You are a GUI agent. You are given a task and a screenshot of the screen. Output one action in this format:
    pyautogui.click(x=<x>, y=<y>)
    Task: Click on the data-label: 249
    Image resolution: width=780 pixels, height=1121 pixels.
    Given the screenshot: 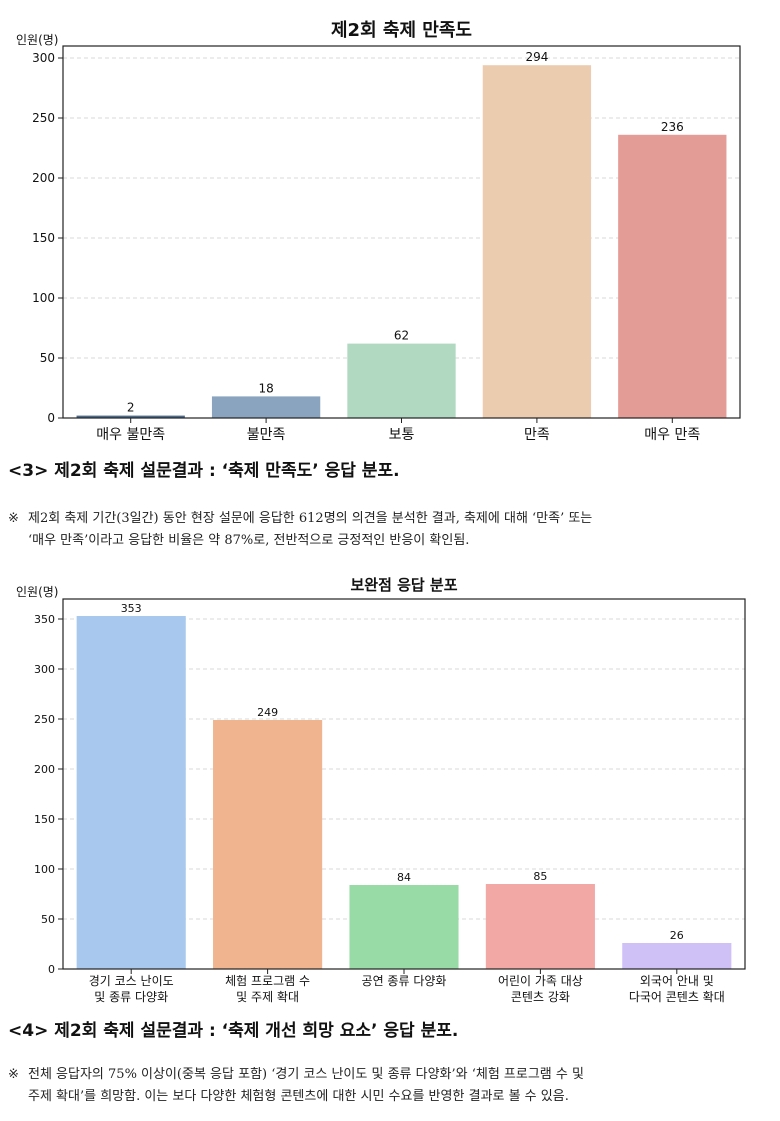 What is the action you would take?
    pyautogui.click(x=267, y=712)
    